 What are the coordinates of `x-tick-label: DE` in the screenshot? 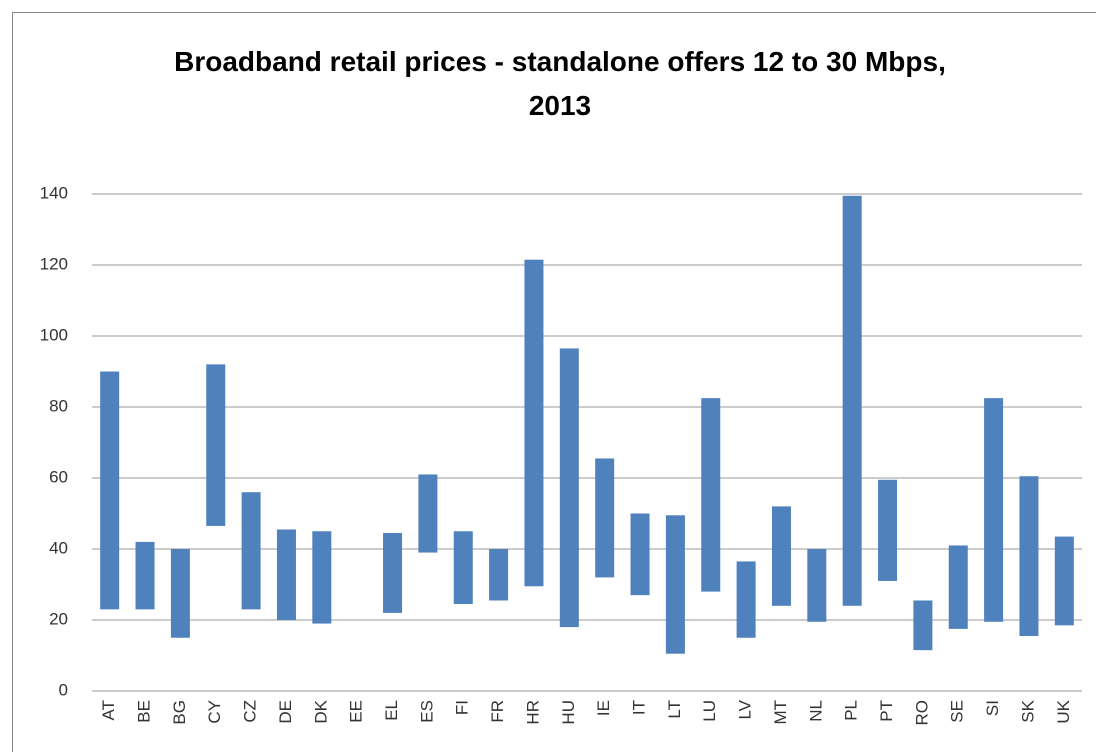 It's located at (285, 712).